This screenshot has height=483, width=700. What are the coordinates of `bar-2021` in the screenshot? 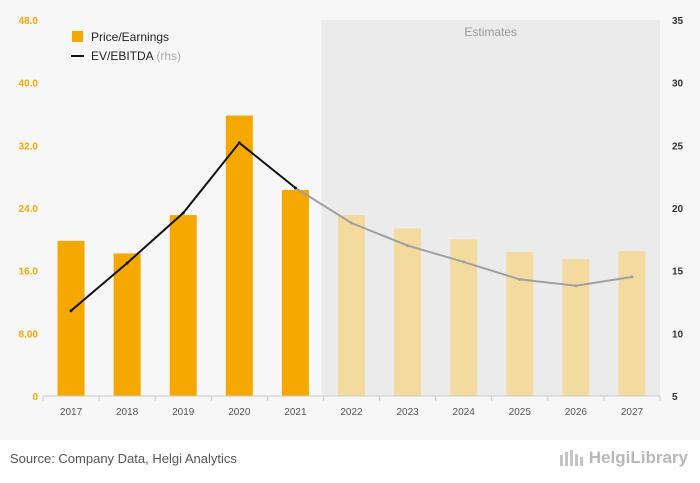 It's located at (295, 292).